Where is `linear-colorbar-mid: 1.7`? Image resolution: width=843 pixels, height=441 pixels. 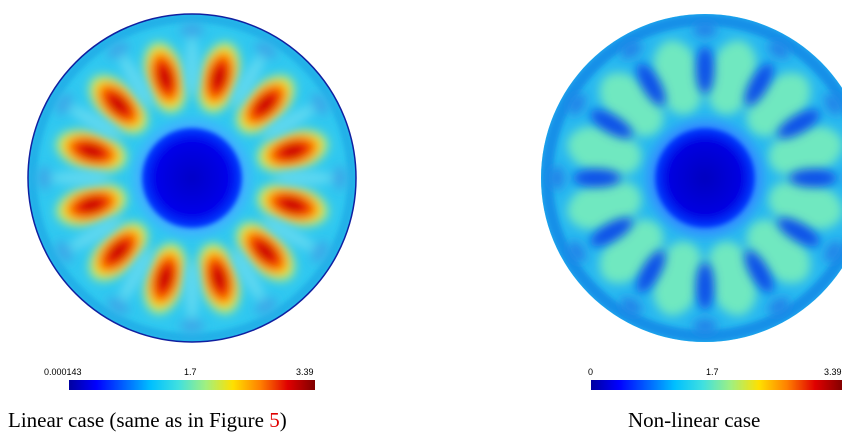 linear-colorbar-mid: 1.7 is located at coordinates (190, 372).